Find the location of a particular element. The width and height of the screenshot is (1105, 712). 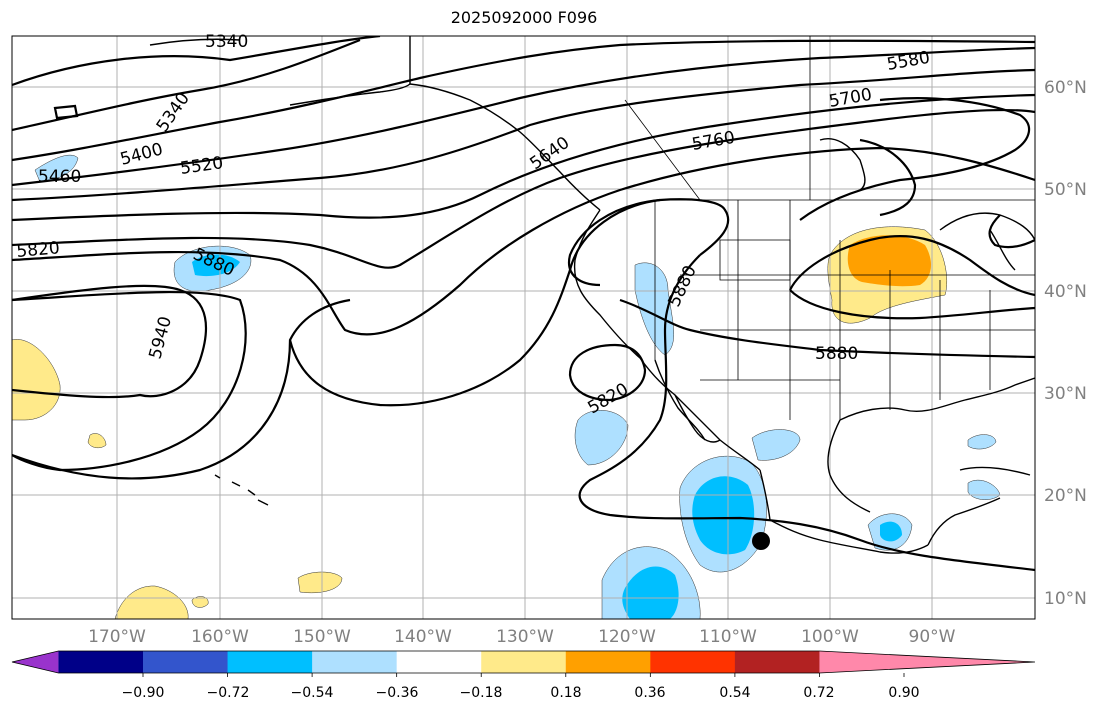

colorbar-extend-low is located at coordinates (35, 662).